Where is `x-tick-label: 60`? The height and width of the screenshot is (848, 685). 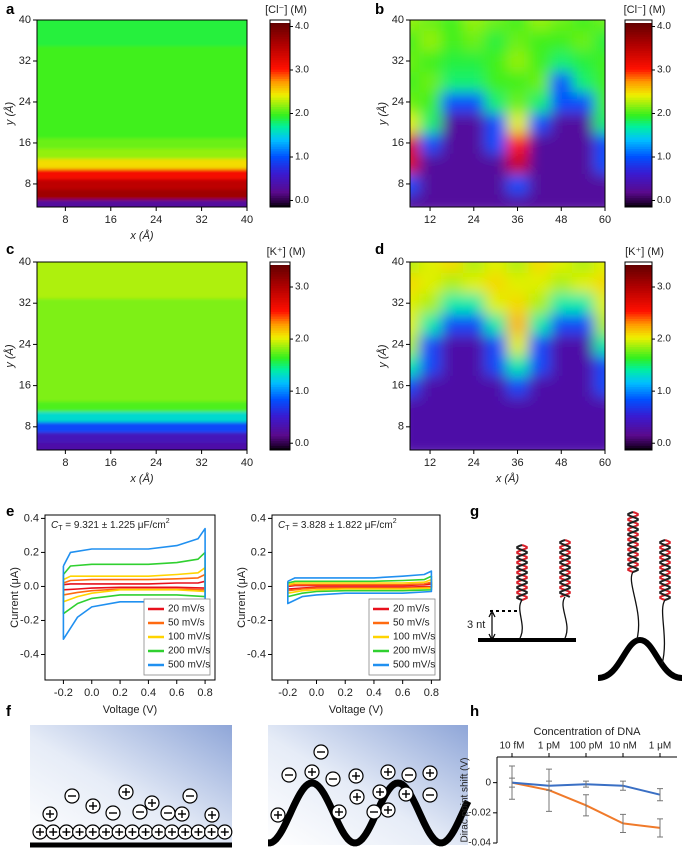
x-tick-label: 60 is located at coordinates (605, 463).